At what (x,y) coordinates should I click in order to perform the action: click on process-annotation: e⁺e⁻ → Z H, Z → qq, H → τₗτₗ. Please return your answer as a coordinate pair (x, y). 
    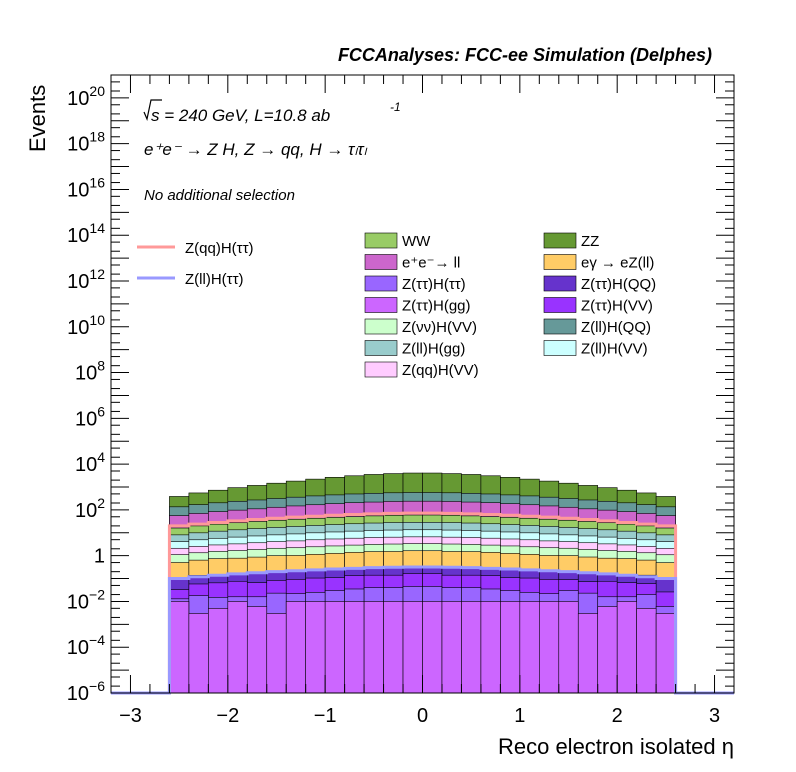
    Looking at the image, I should click on (256, 149).